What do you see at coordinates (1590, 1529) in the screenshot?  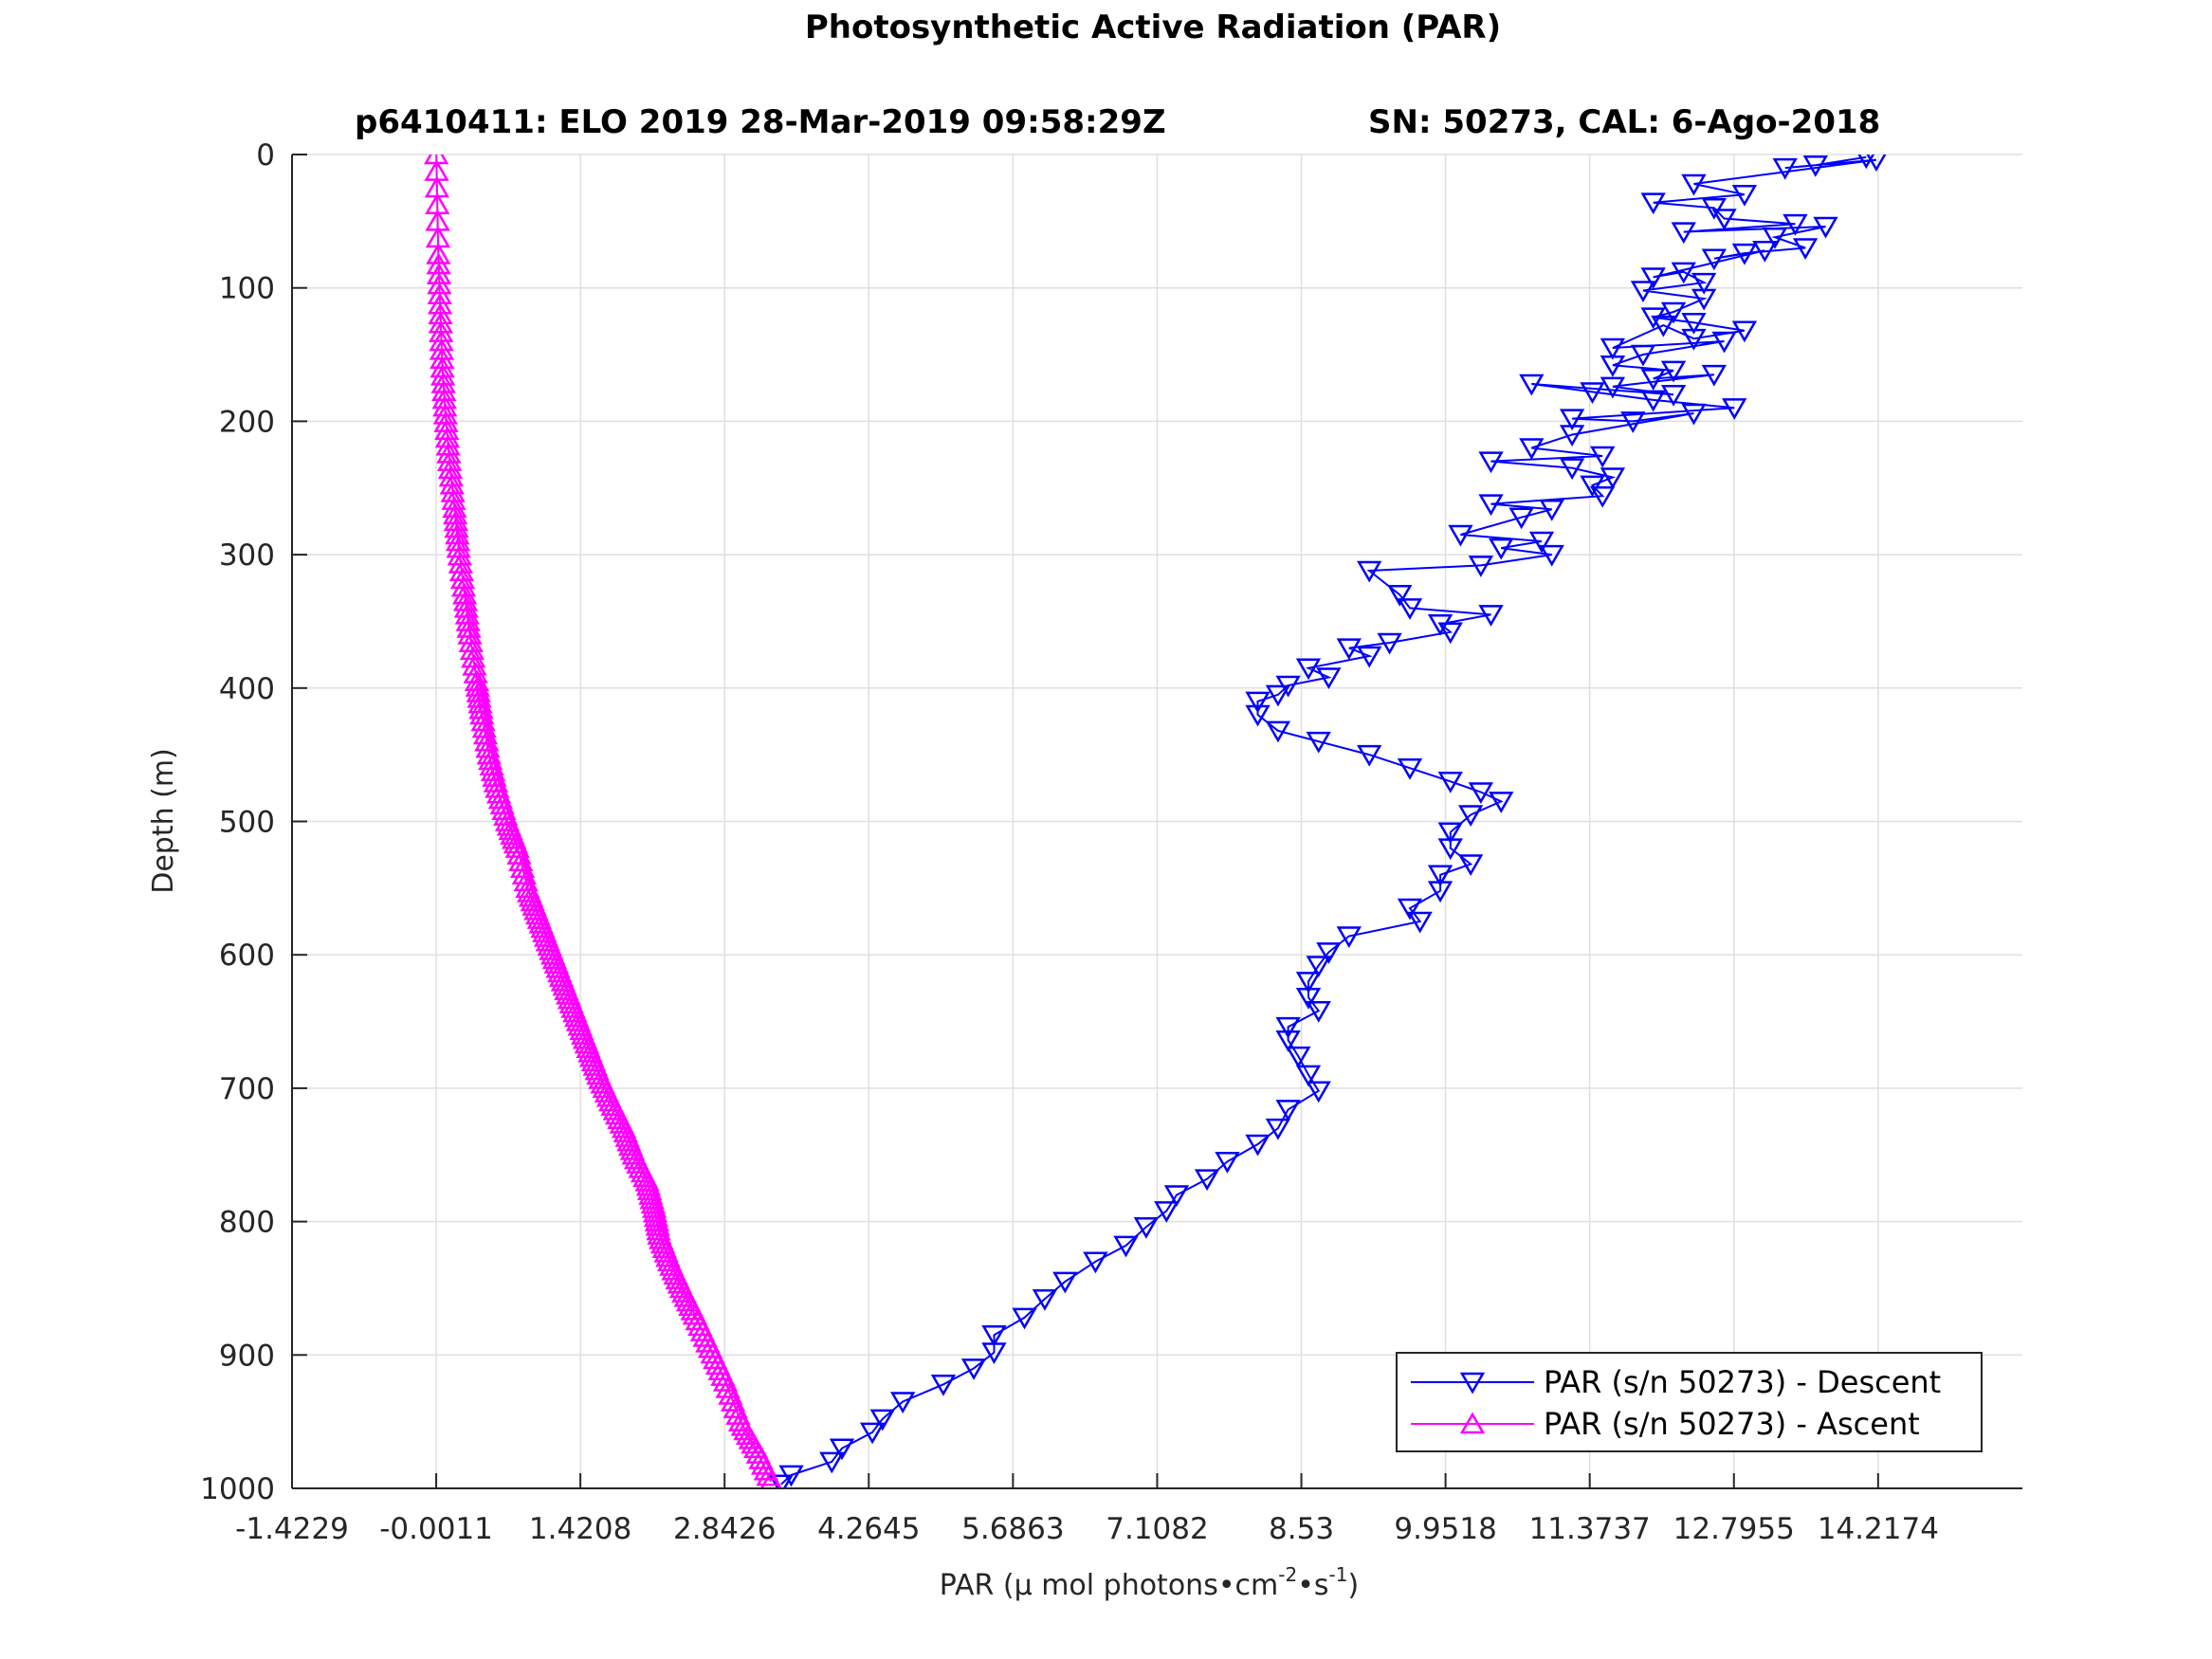 I see `x-tick-label: 11.3737` at bounding box center [1590, 1529].